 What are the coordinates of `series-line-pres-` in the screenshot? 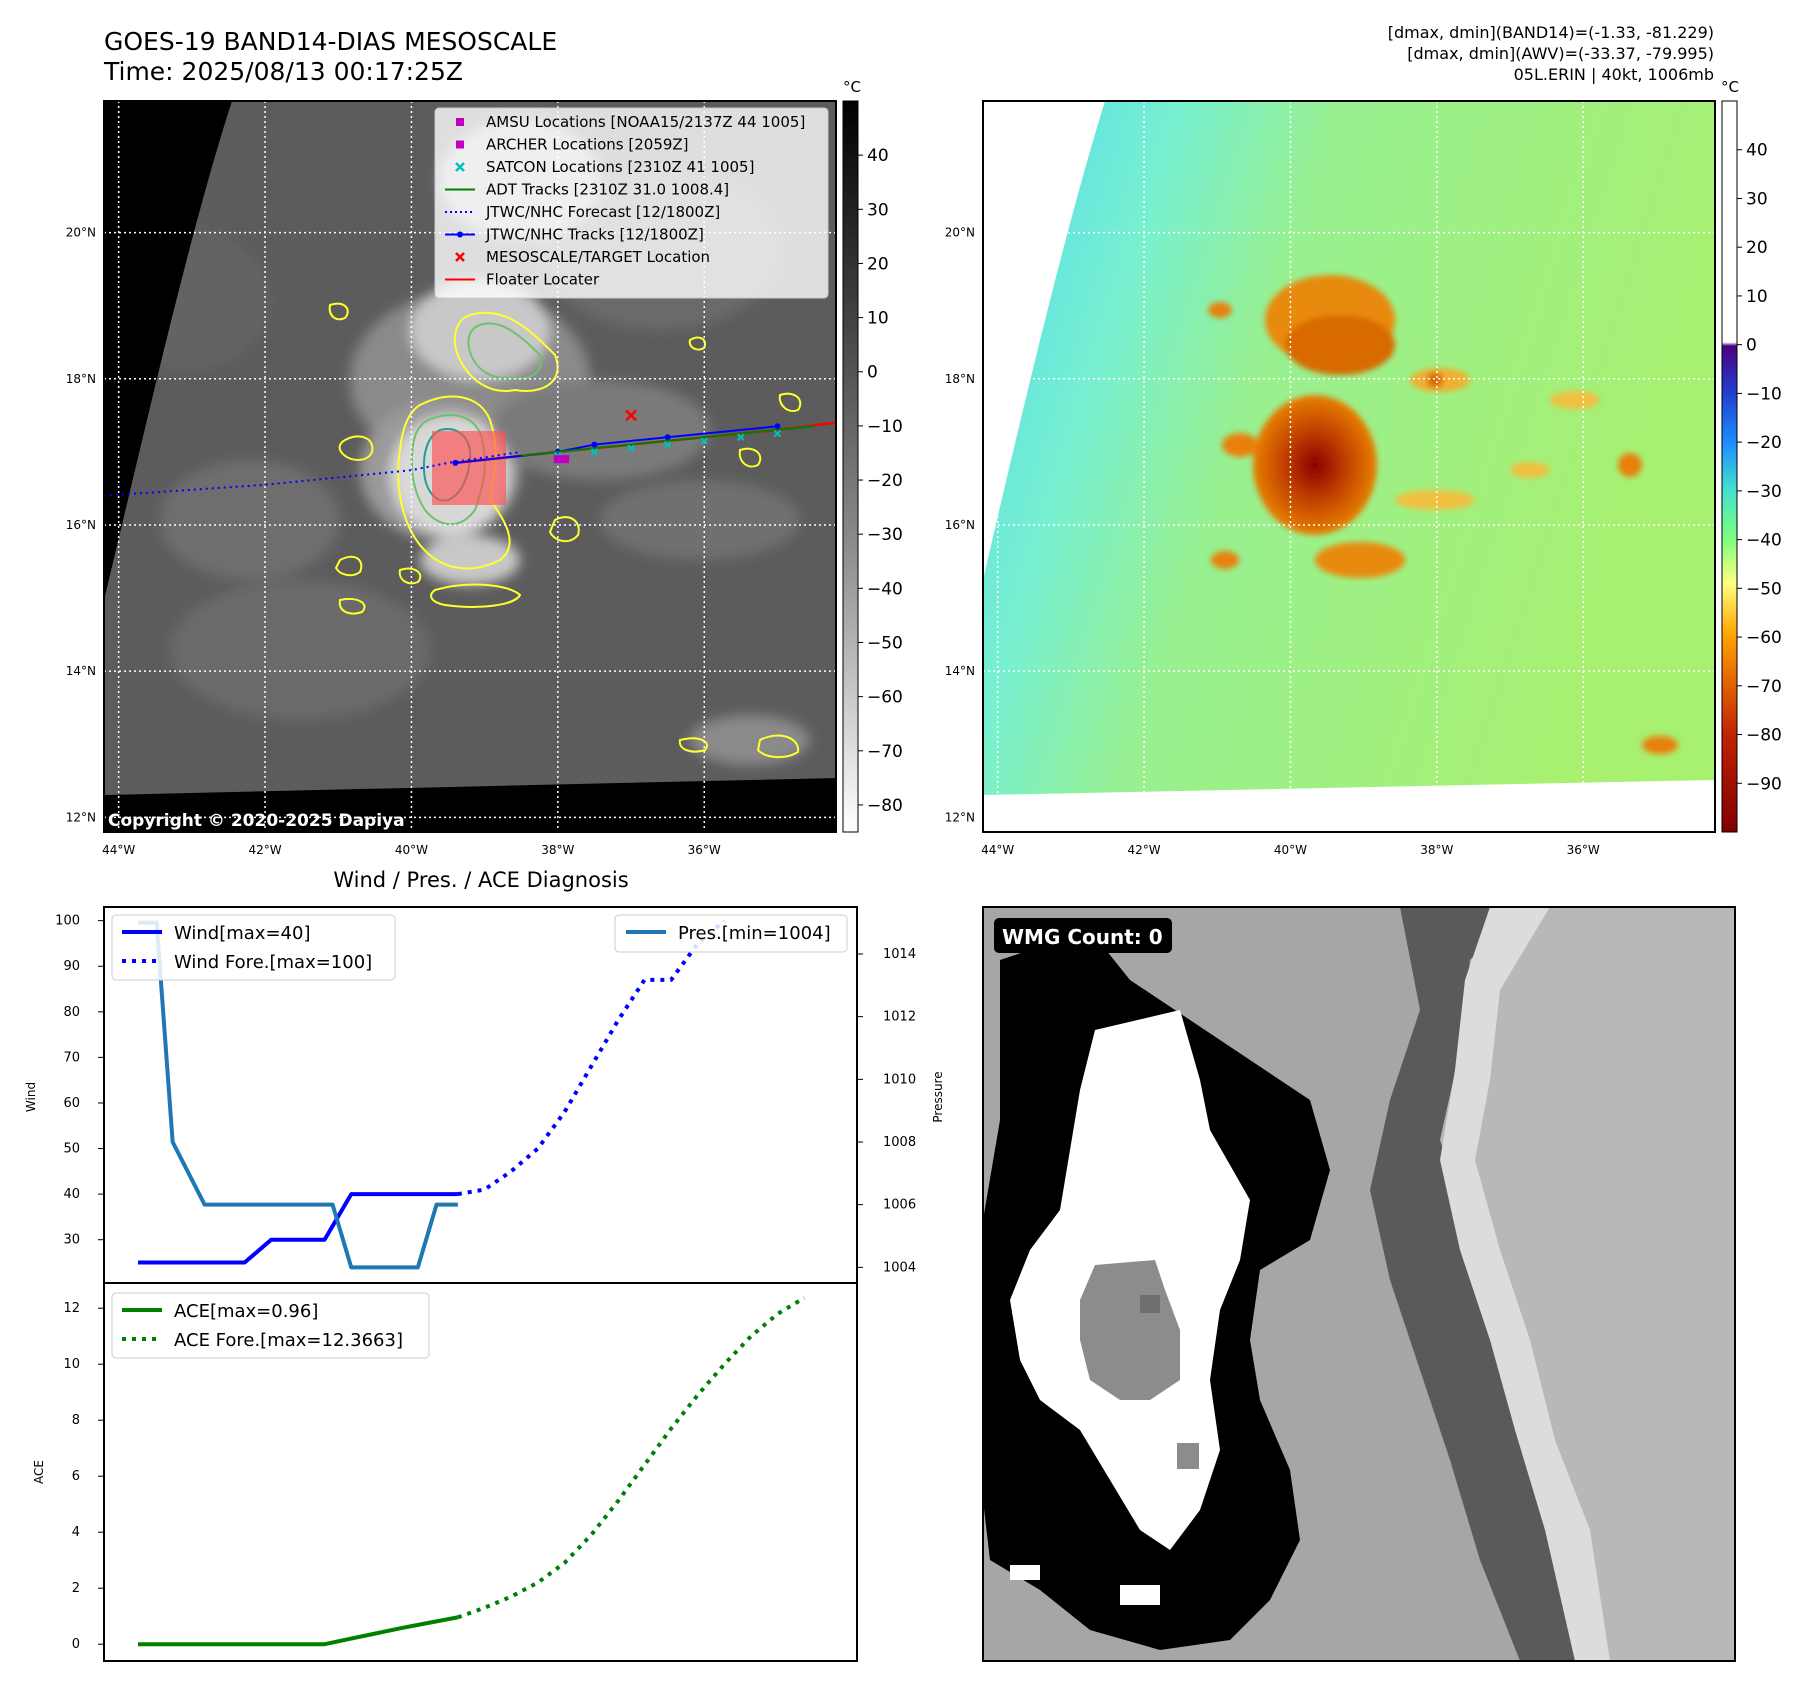 It's located at (298, 1095).